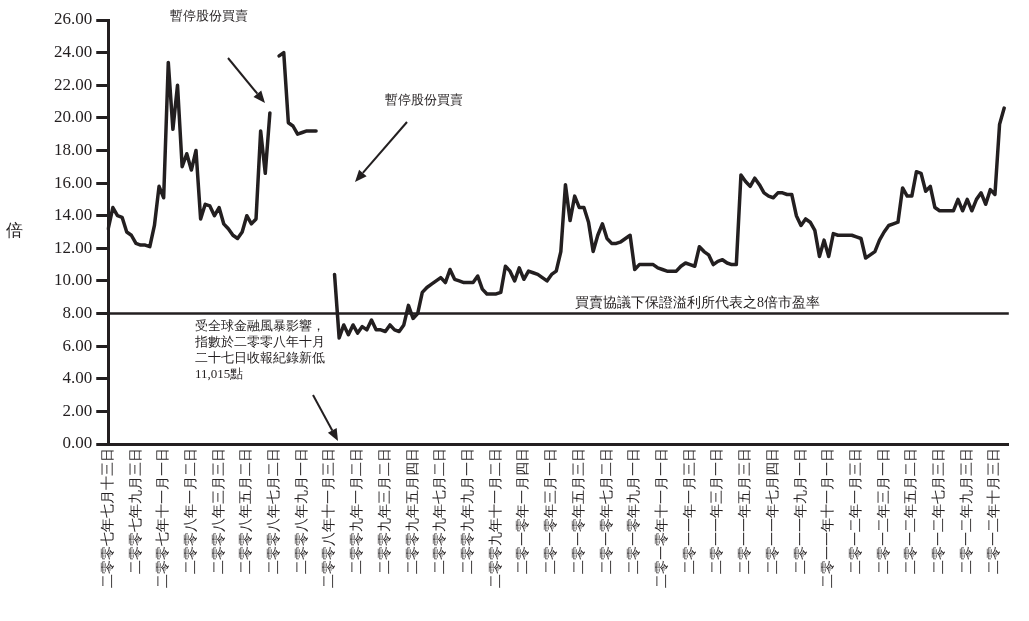 This screenshot has width=1029, height=621. What do you see at coordinates (523, 511) in the screenshot?
I see `x-tick-label: 二零一零年一月四日` at bounding box center [523, 511].